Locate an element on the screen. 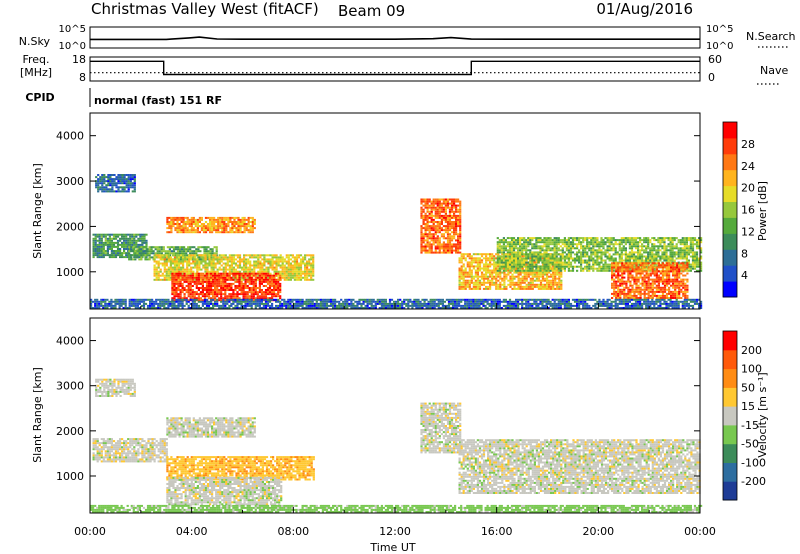  freq-trace is located at coordinates (395, 68).